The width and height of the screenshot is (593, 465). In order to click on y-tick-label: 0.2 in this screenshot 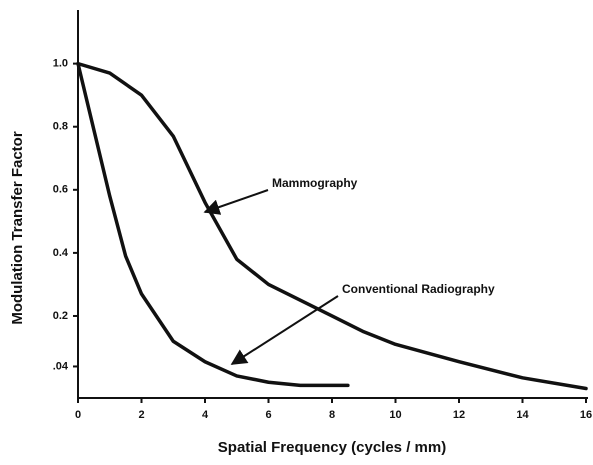, I will do `click(60, 316)`.